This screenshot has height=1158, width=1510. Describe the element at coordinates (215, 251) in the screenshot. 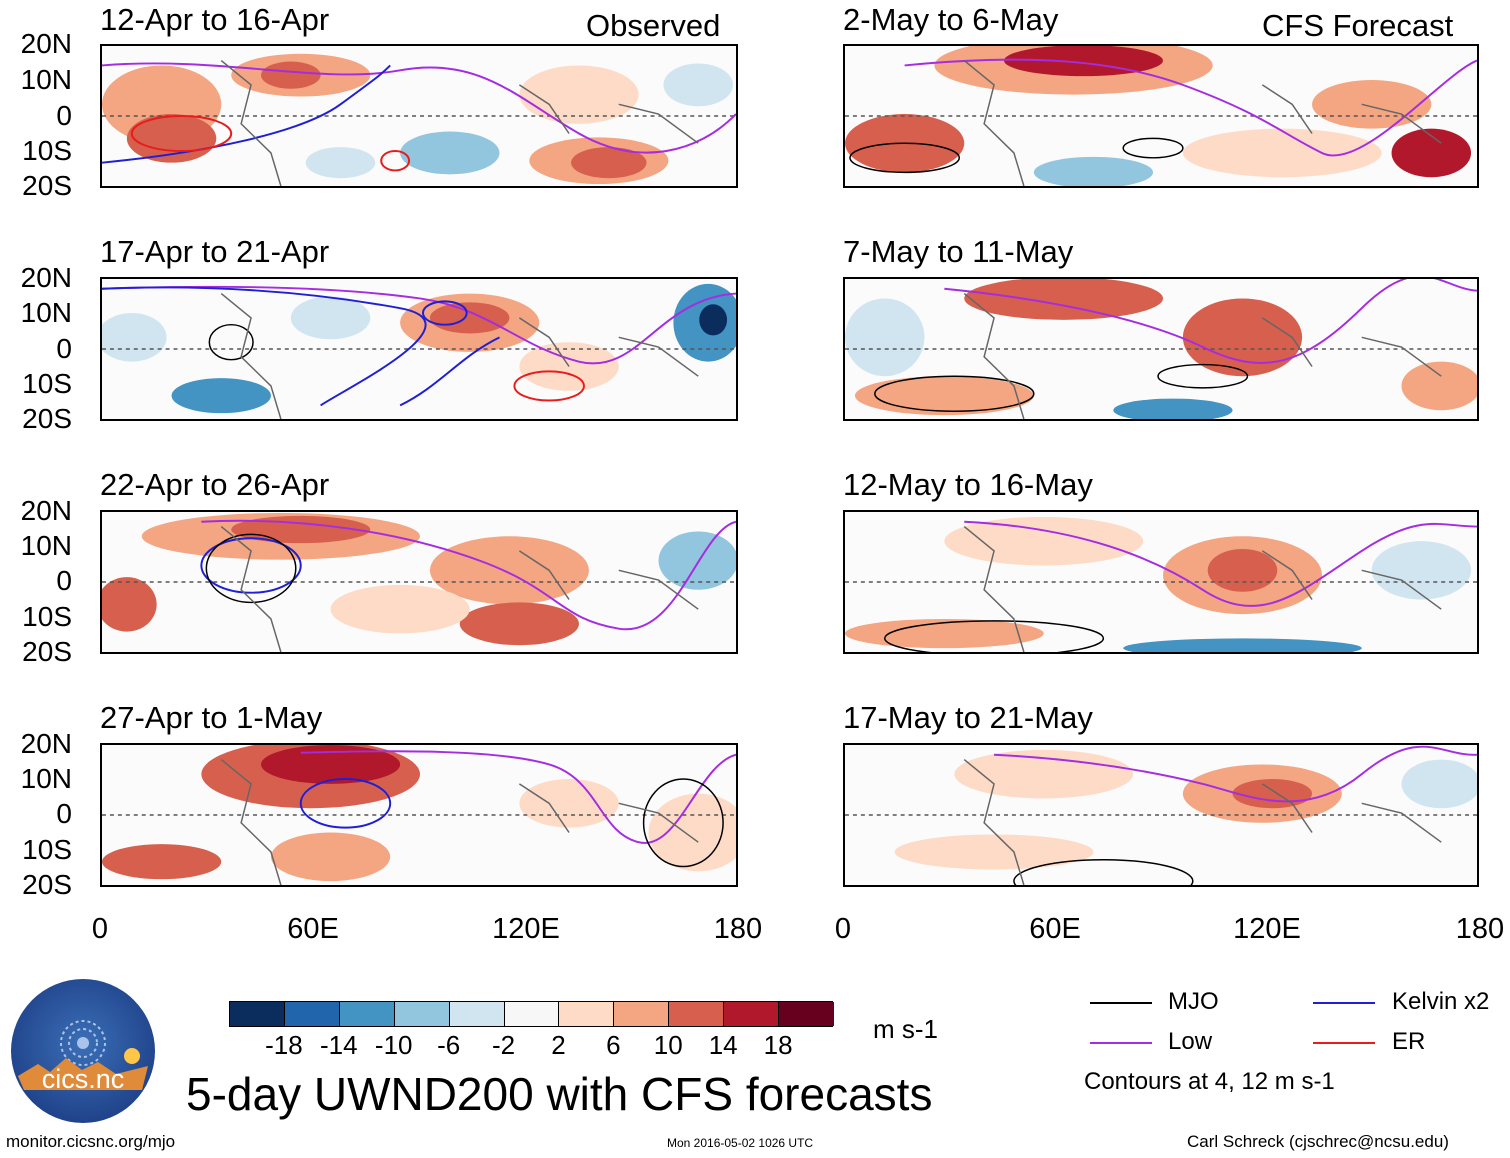

I see `panel-title-obs-2: 17-Apr to 21-Apr` at that location.